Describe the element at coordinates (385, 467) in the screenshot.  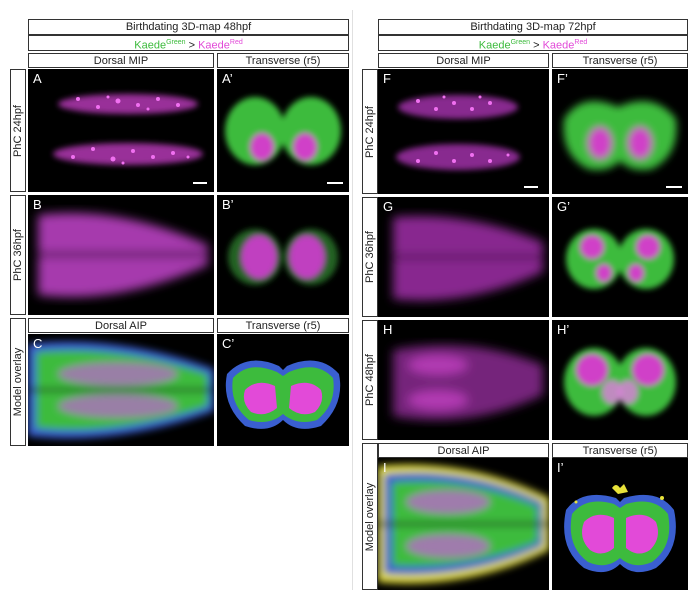
I see `panel-I-letter: I` at that location.